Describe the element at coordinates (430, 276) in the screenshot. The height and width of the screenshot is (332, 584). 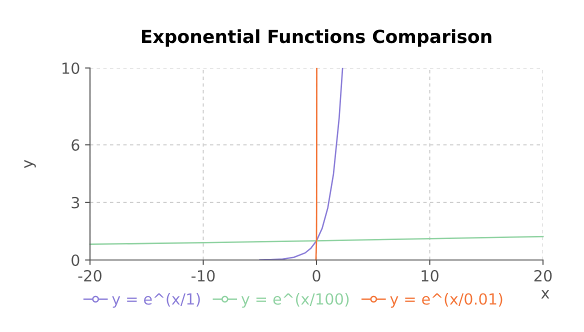
I see `x-tick-label: 10` at that location.